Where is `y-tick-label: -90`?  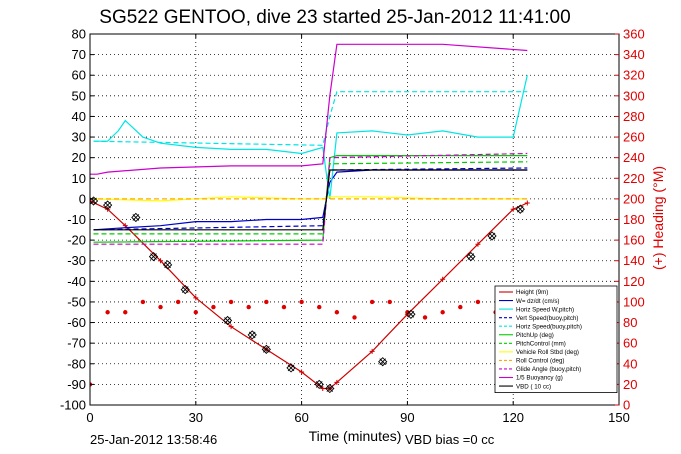 y-tick-label: -90 is located at coordinates (76, 384).